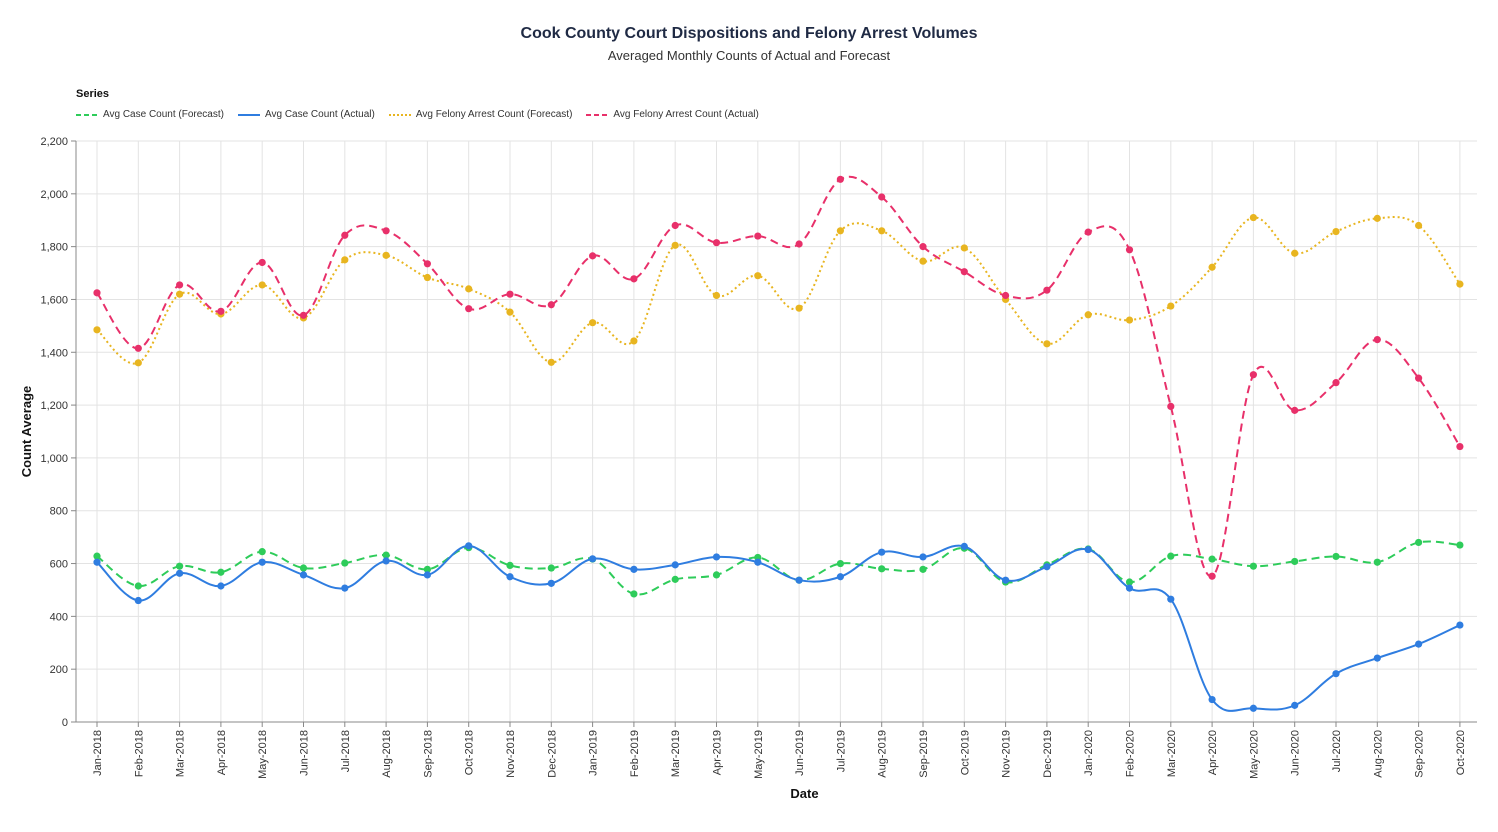 This screenshot has height=832, width=1498. I want to click on x-tick-label: Nov-2018, so click(511, 754).